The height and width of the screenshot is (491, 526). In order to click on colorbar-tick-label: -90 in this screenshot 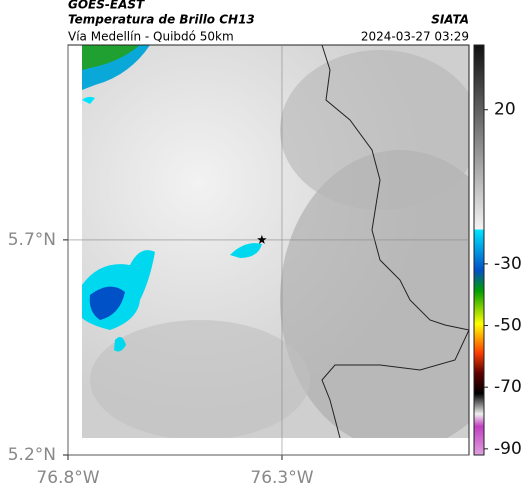, I will do `click(508, 449)`.